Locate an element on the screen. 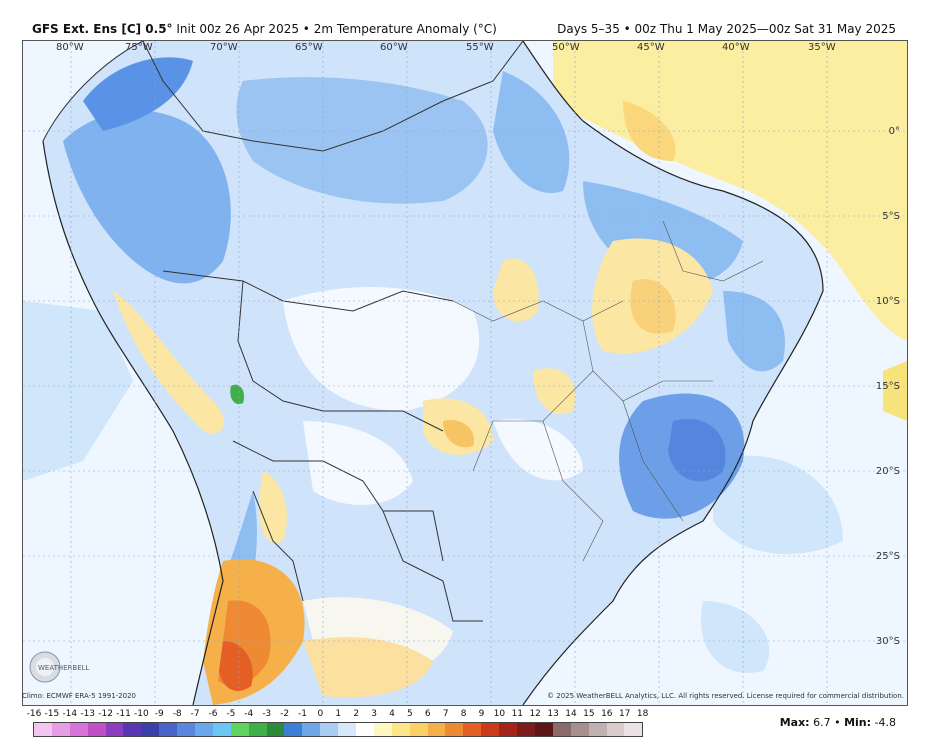 The height and width of the screenshot is (750, 926). colorbar-tick-label: 7 is located at coordinates (445, 714).